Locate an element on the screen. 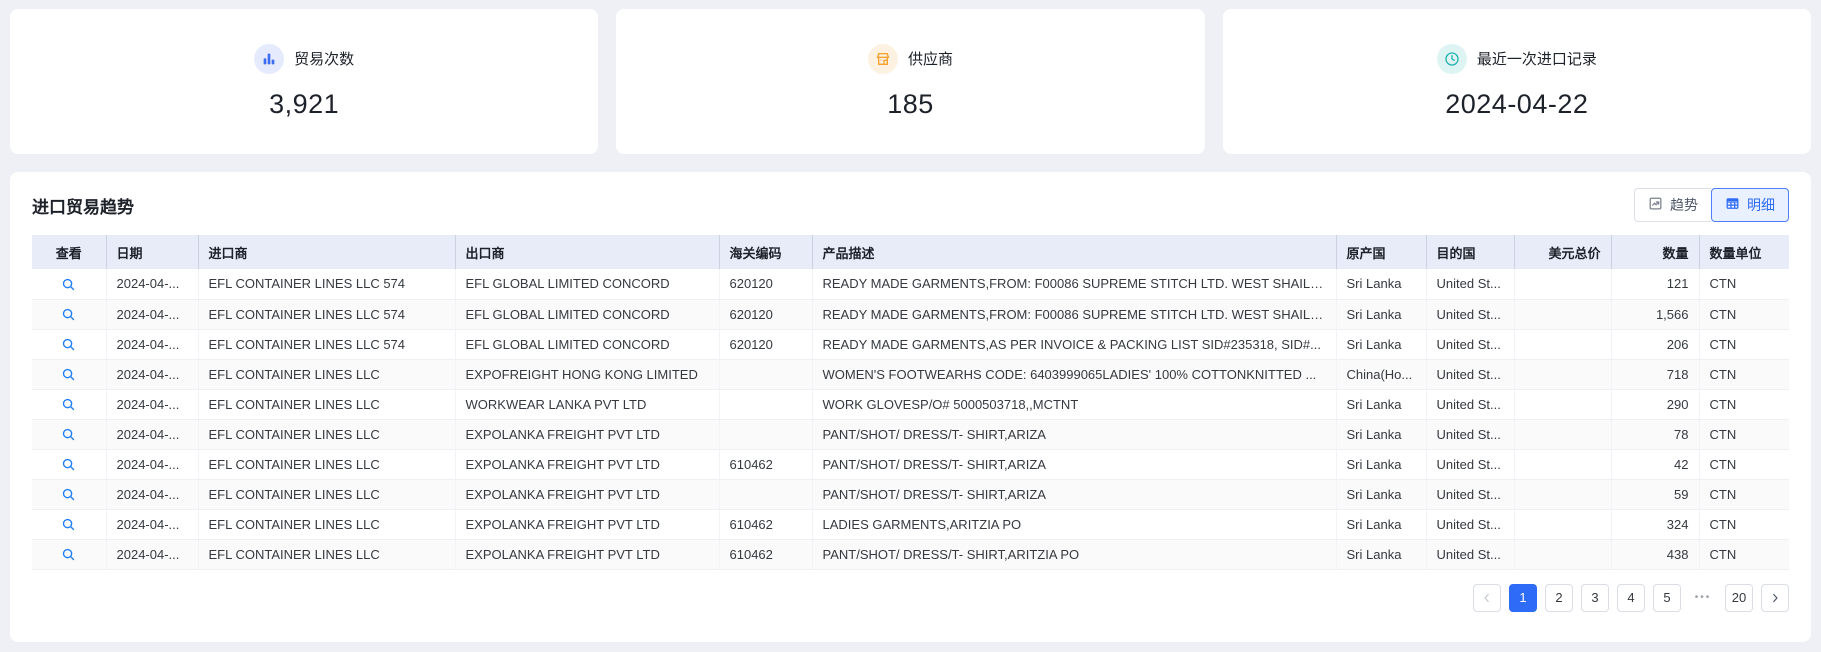 The width and height of the screenshot is (1821, 652). description-cell: LADIES GARMENTS,ARITZIA PO is located at coordinates (1074, 524).